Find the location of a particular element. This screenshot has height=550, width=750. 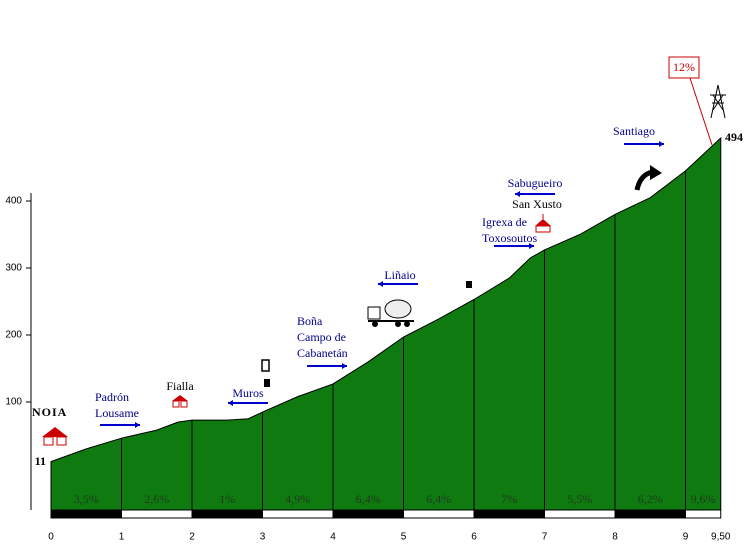

start-elevation: 11 is located at coordinates (40, 461).